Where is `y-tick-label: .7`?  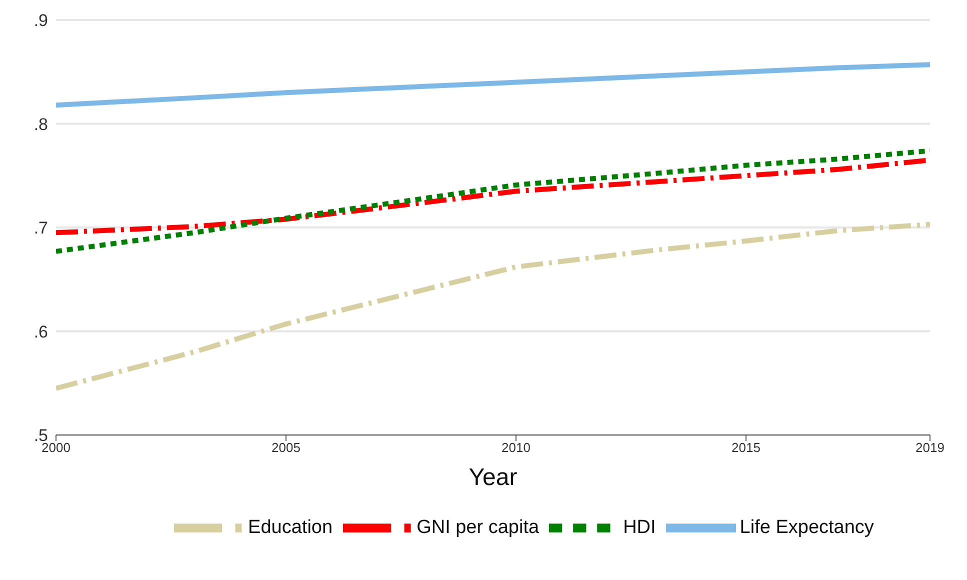
y-tick-label: .7 is located at coordinates (41, 228).